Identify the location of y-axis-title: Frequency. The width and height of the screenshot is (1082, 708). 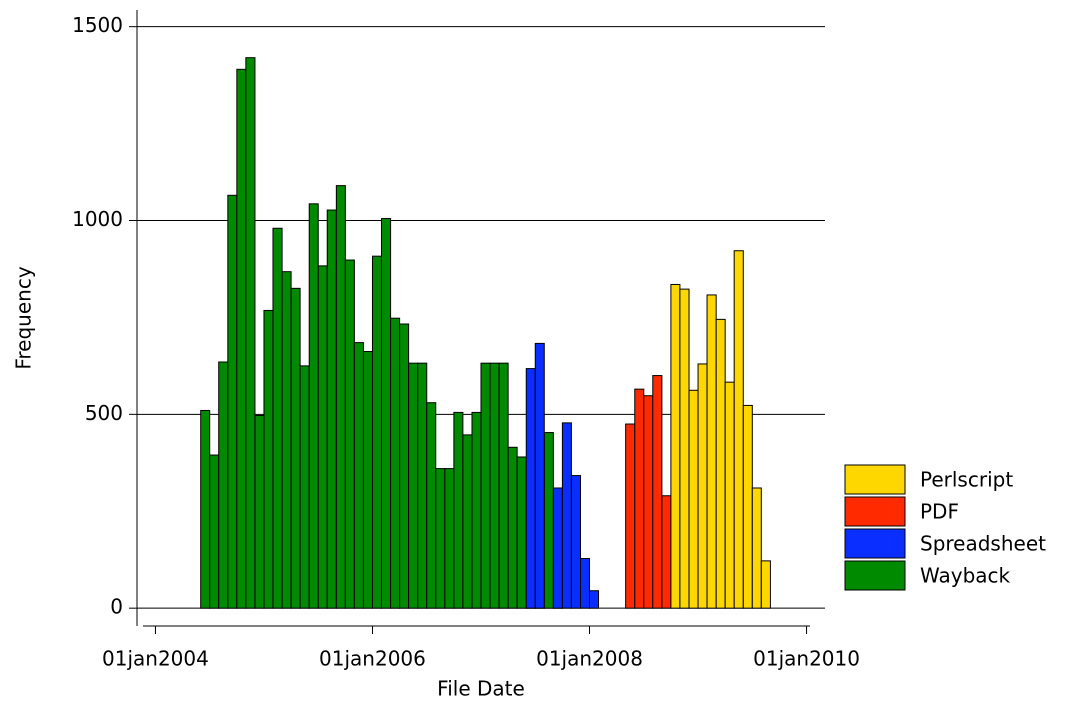
(24, 317).